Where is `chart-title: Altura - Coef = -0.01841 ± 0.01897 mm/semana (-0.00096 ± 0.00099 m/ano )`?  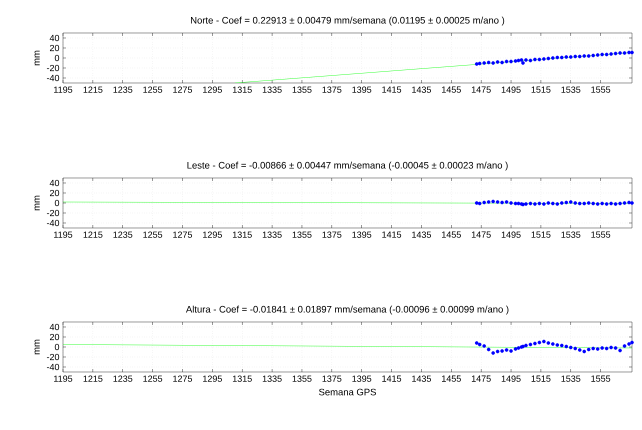 chart-title: Altura - Coef = -0.01841 ± 0.01897 mm/semana (-0.00096 ± 0.00099 m/ano ) is located at coordinates (347, 310).